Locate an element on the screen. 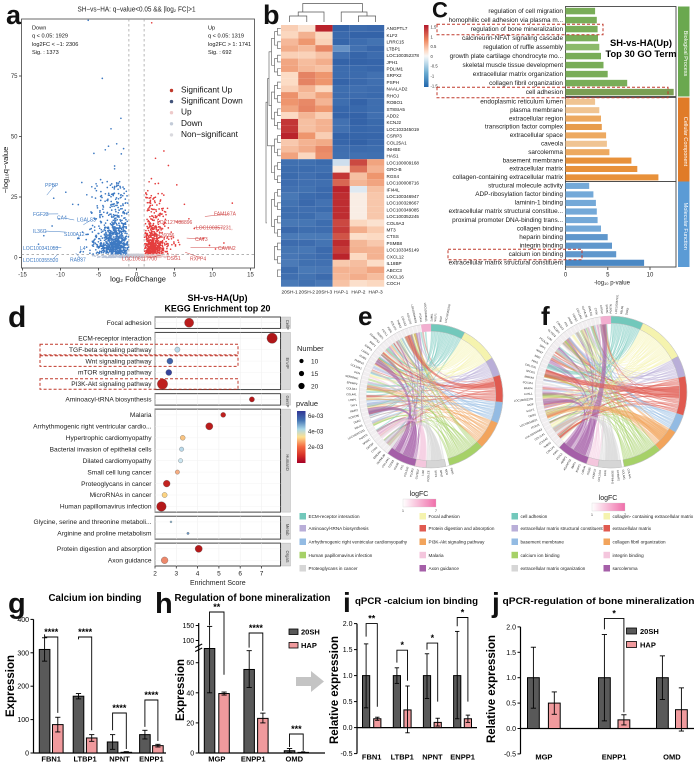 Image resolution: width=696 pixels, height=768 pixels. svg-text: COL16A1 is located at coordinates (600, 475).